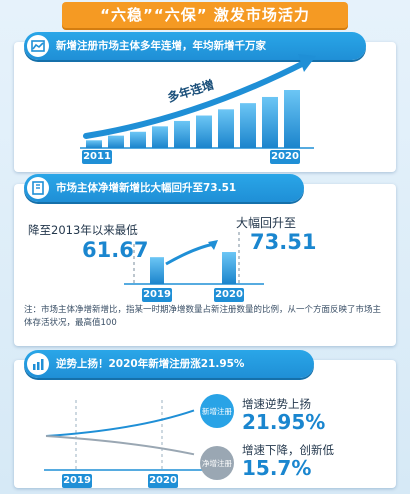 Image resolution: width=410 pixels, height=494 pixels. Describe the element at coordinates (97, 157) in the screenshot. I see `year-label-start: 2011` at that location.